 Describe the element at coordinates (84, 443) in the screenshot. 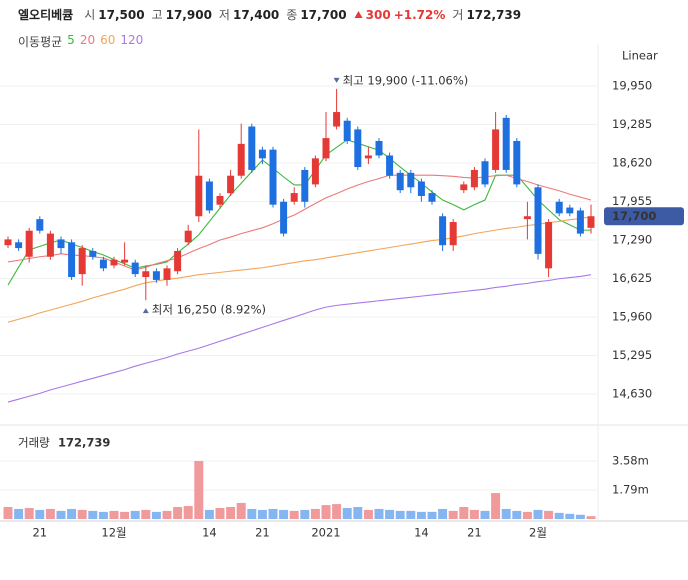

I see `volume-value: 172,739` at that location.